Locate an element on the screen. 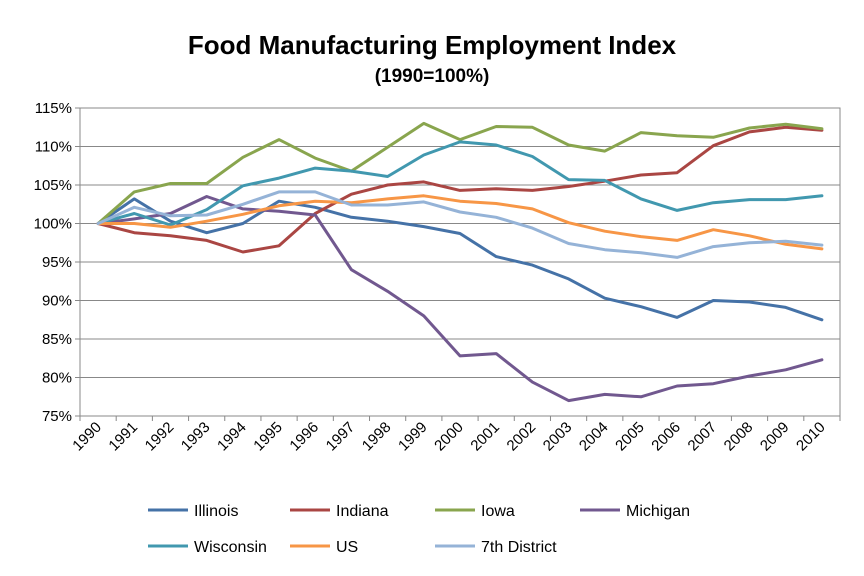 This screenshot has width=864, height=576. chart-subtitle: (1990=100%) is located at coordinates (432, 76).